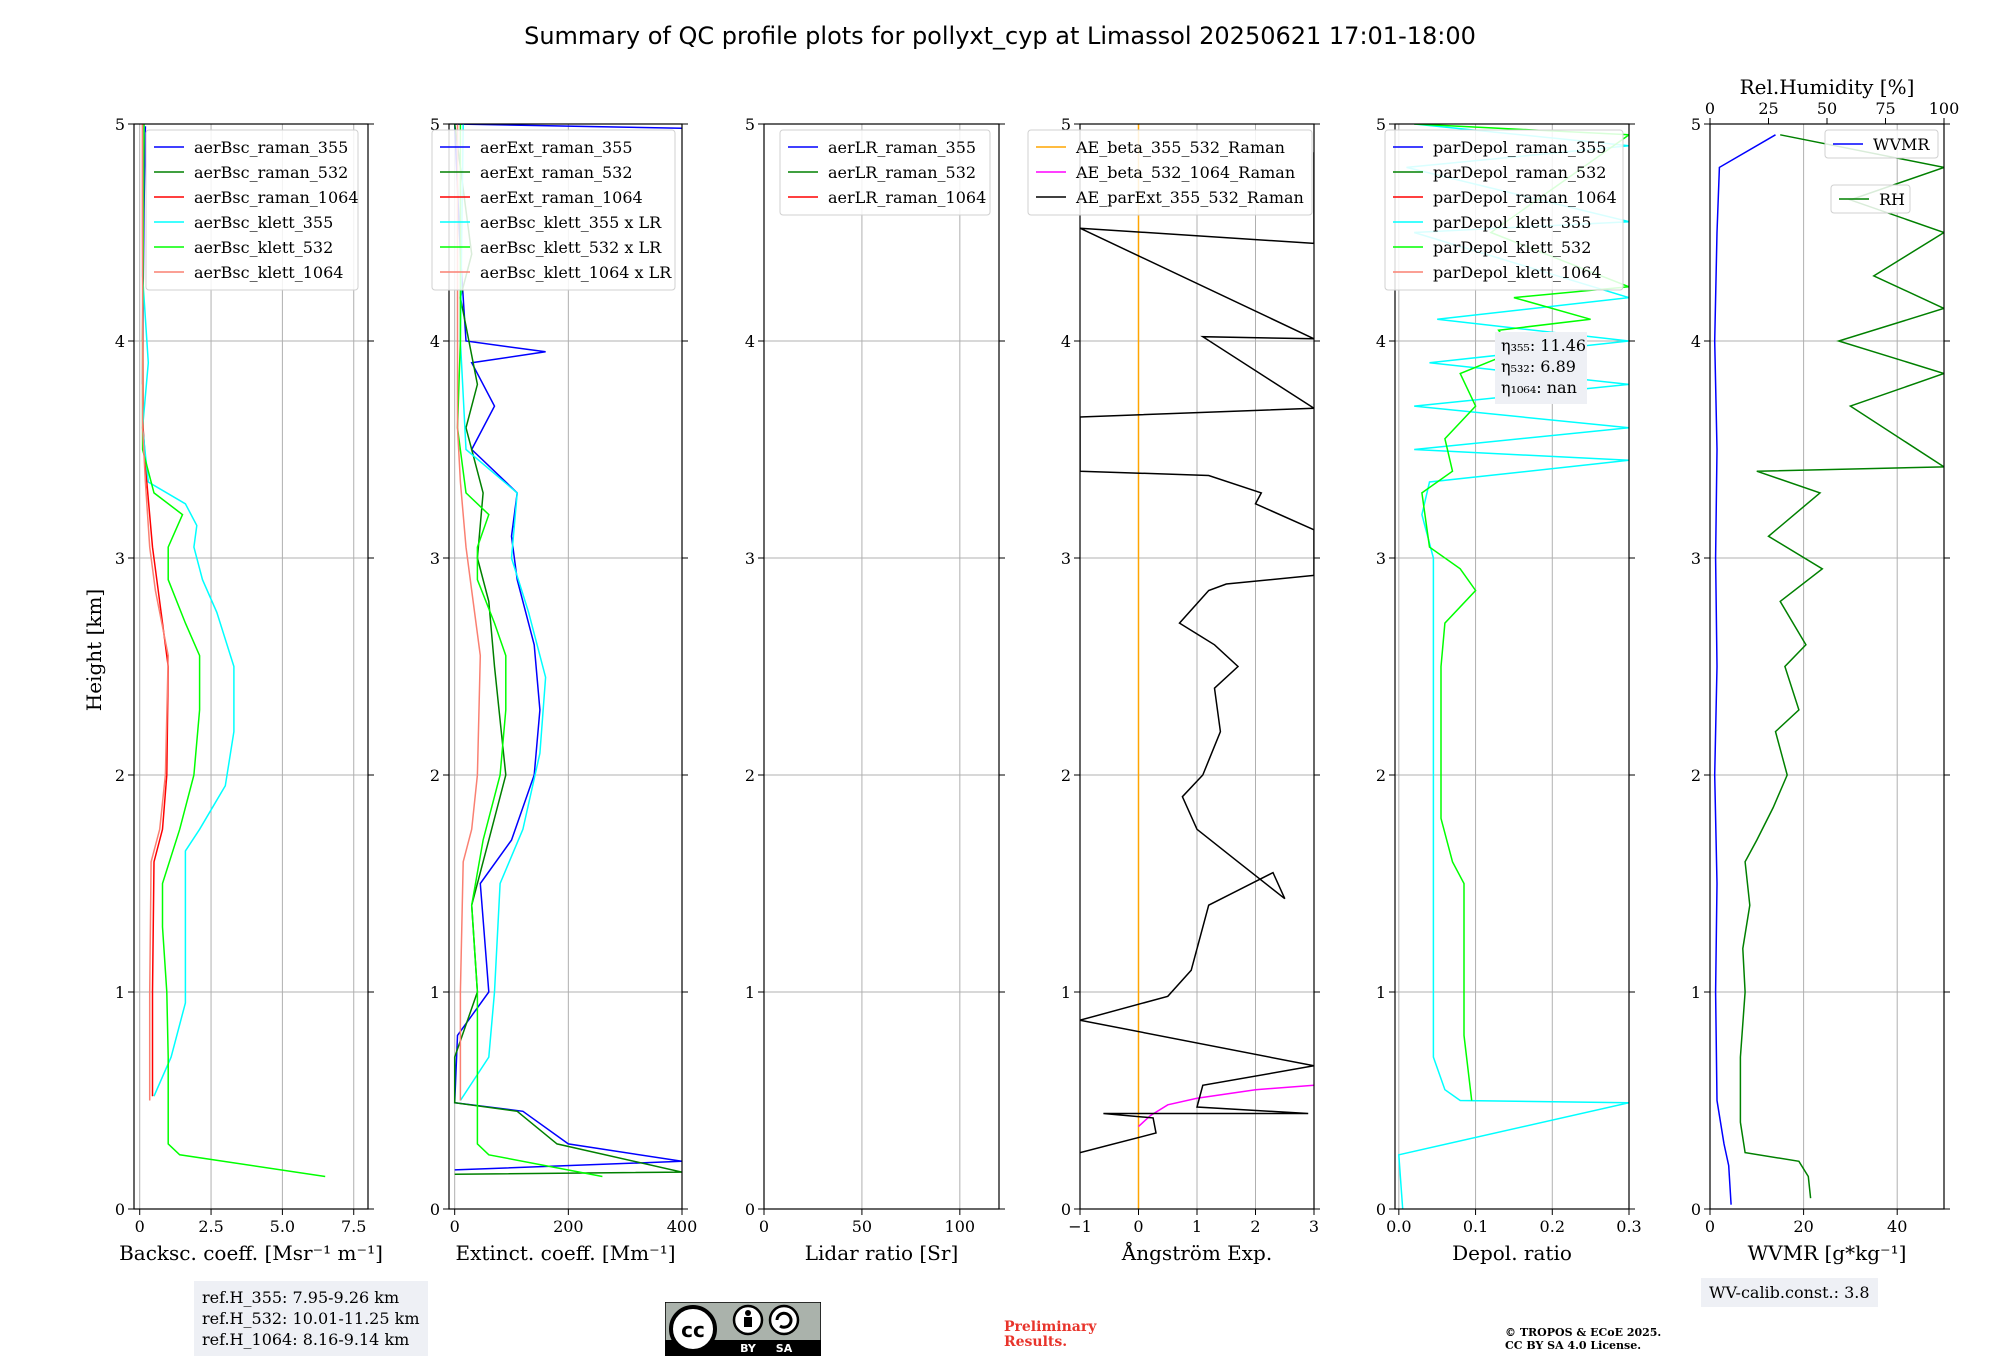 The height and width of the screenshot is (1360, 2000). Describe the element at coordinates (1050, 1327) in the screenshot. I see `preliminary-line-1: Preliminary` at that location.